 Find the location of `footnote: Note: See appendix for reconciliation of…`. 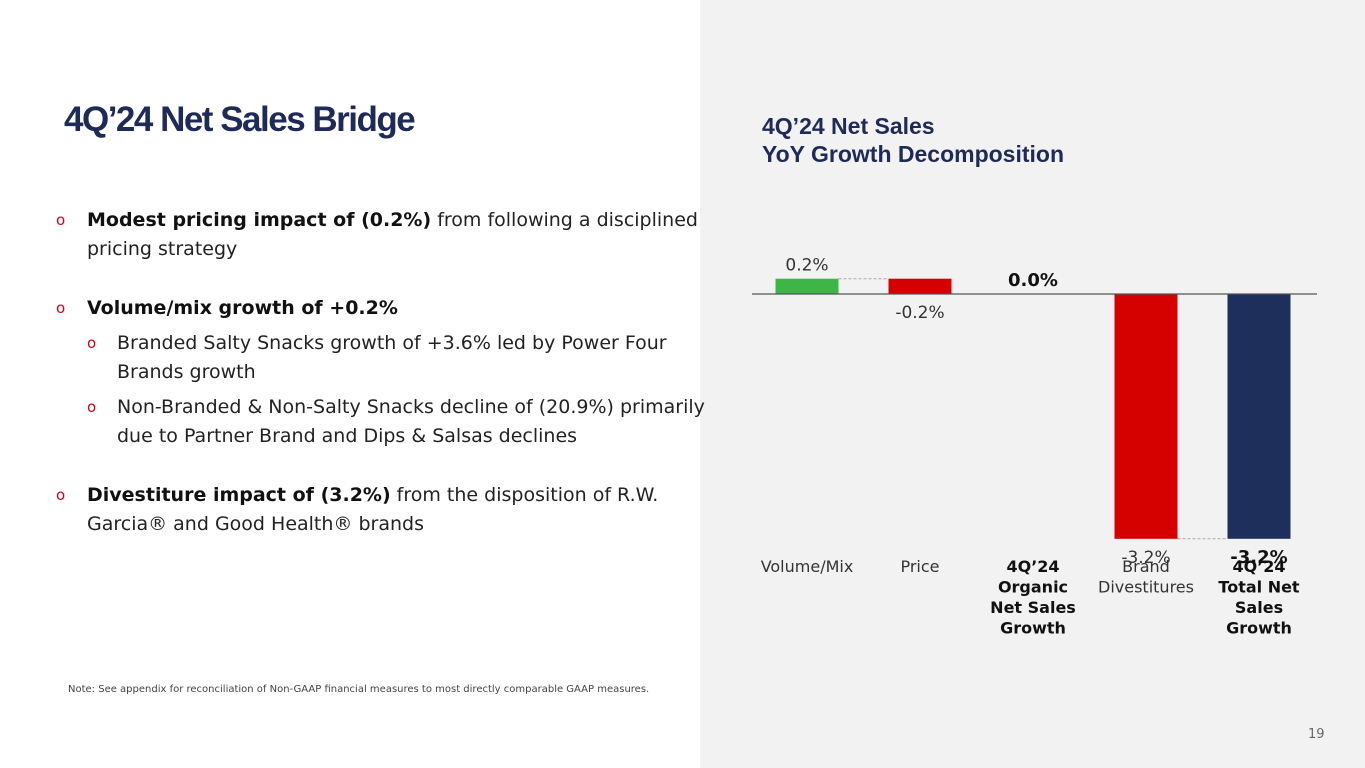

footnote: Note: See appendix for reconciliation of… is located at coordinates (359, 689).